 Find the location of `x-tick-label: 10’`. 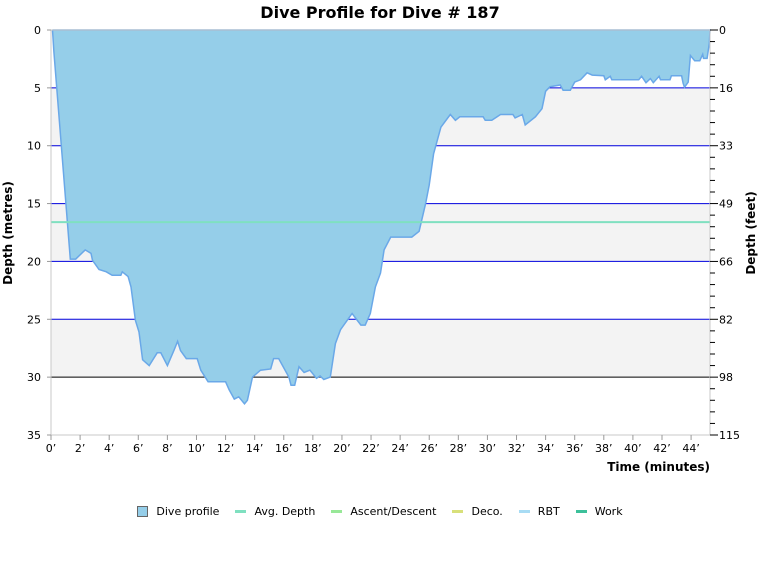

x-tick-label: 10’ is located at coordinates (197, 448).